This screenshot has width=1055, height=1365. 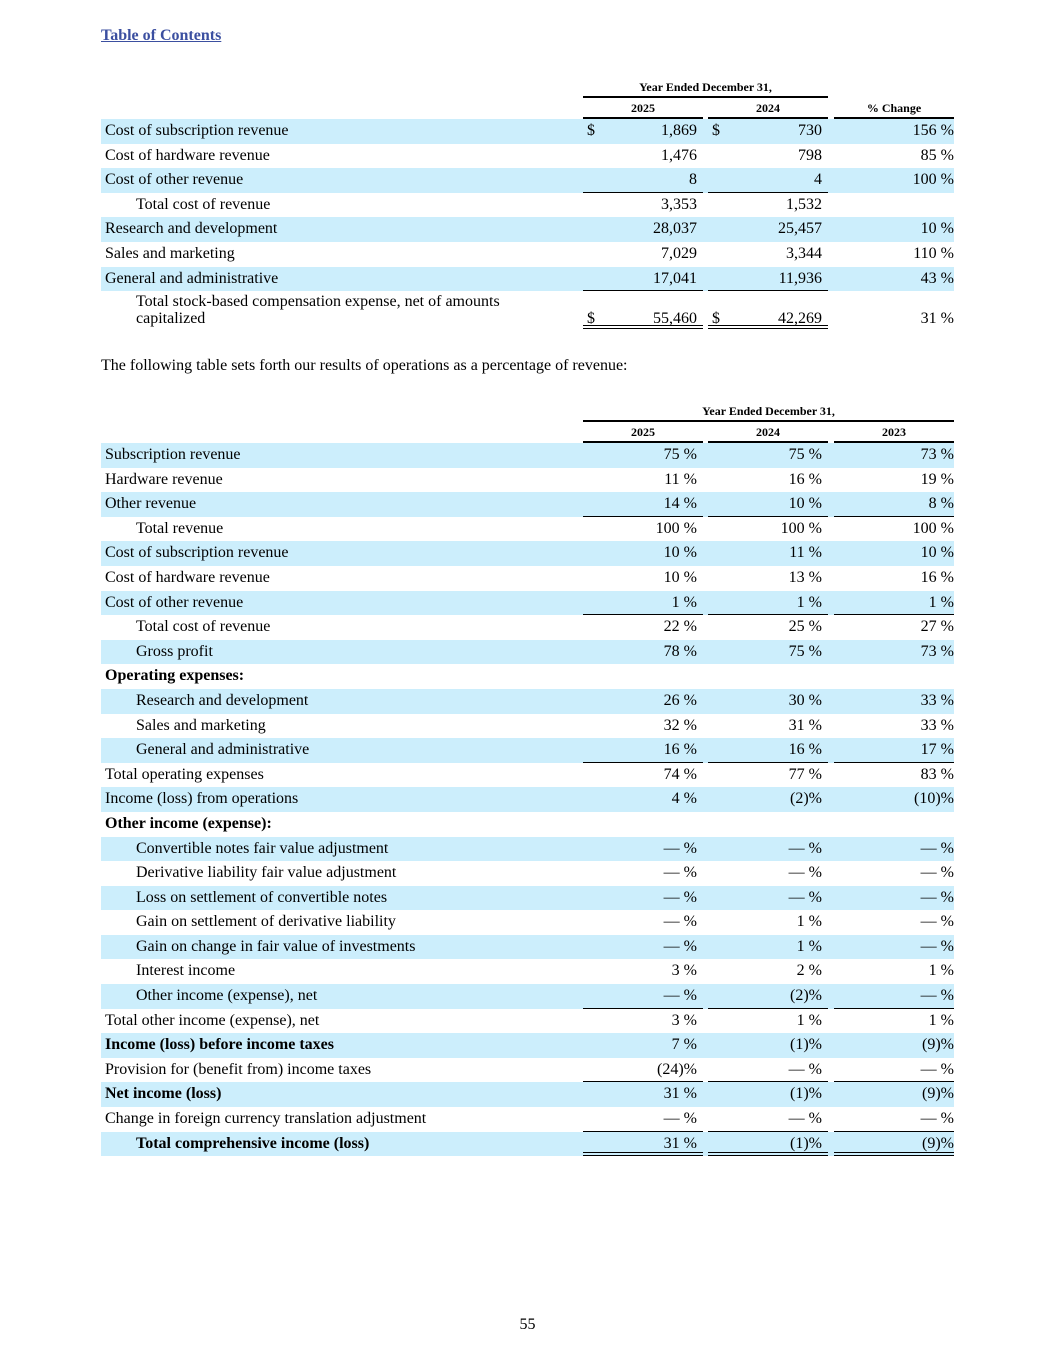 What do you see at coordinates (643, 1070) in the screenshot?
I see `cell-value: (24)%` at bounding box center [643, 1070].